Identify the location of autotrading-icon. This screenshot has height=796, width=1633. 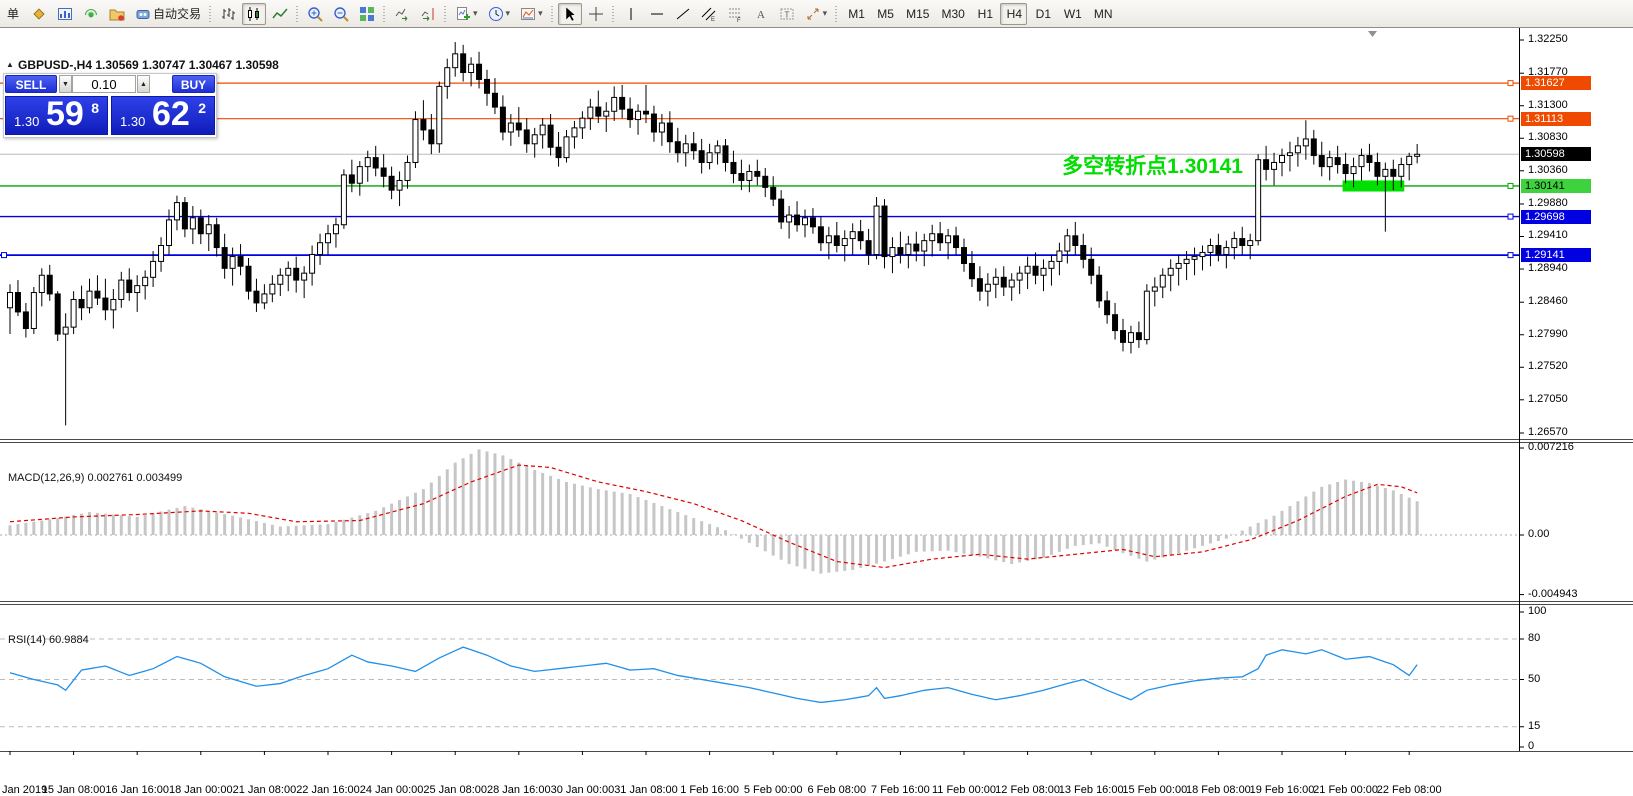
(143, 14).